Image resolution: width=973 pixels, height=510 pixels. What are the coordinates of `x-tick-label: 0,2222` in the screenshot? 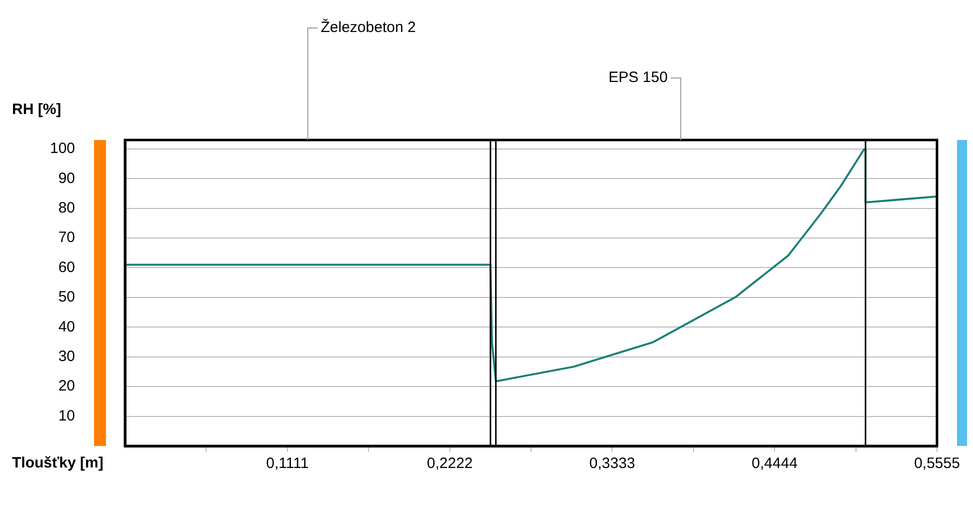 It's located at (449, 463).